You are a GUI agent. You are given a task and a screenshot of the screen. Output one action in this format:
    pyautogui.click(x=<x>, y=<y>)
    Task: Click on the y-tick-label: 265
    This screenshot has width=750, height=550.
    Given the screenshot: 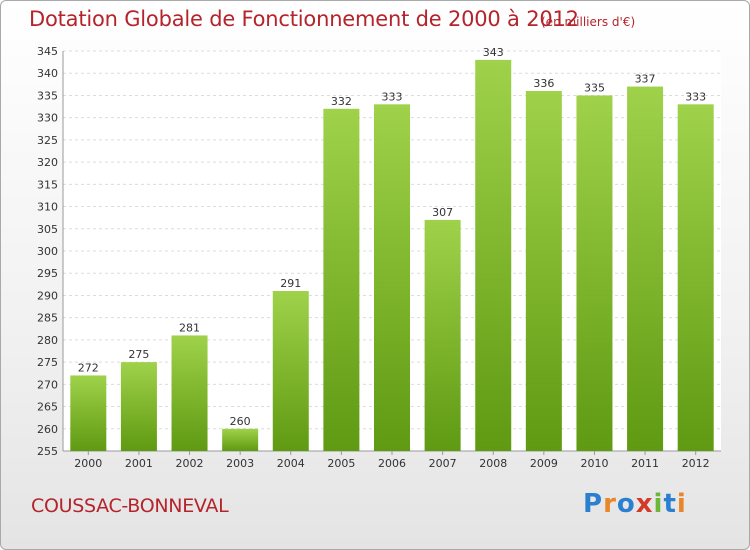 What is the action you would take?
    pyautogui.click(x=47, y=407)
    